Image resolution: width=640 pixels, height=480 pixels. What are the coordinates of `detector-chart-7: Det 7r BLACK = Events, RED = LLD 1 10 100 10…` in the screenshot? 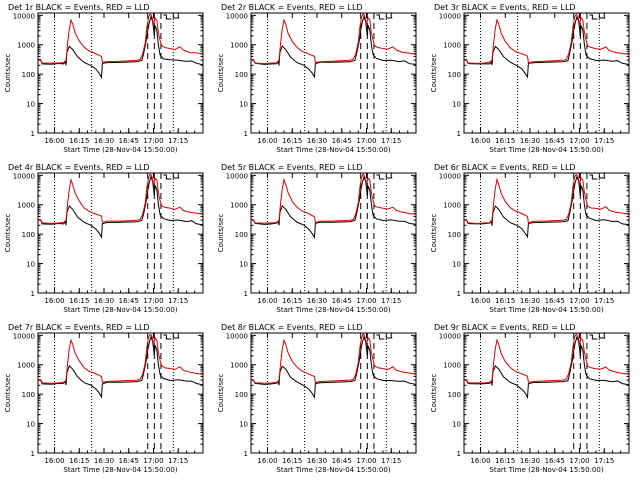 It's located at (104, 398).